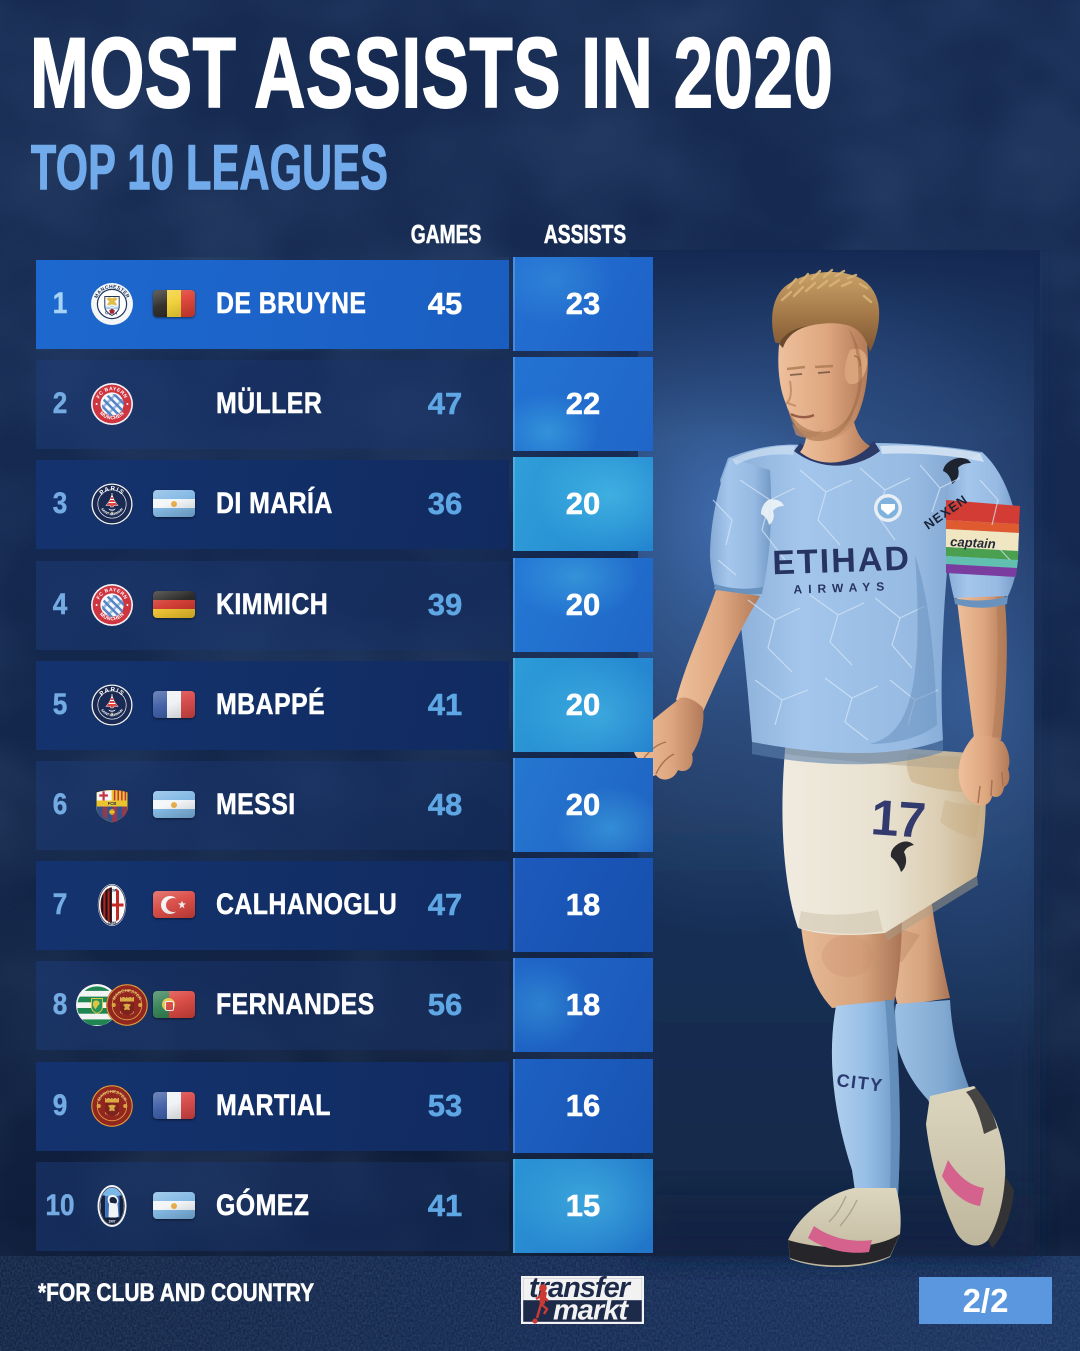  I want to click on svg-text: ACM, so click(112, 891).